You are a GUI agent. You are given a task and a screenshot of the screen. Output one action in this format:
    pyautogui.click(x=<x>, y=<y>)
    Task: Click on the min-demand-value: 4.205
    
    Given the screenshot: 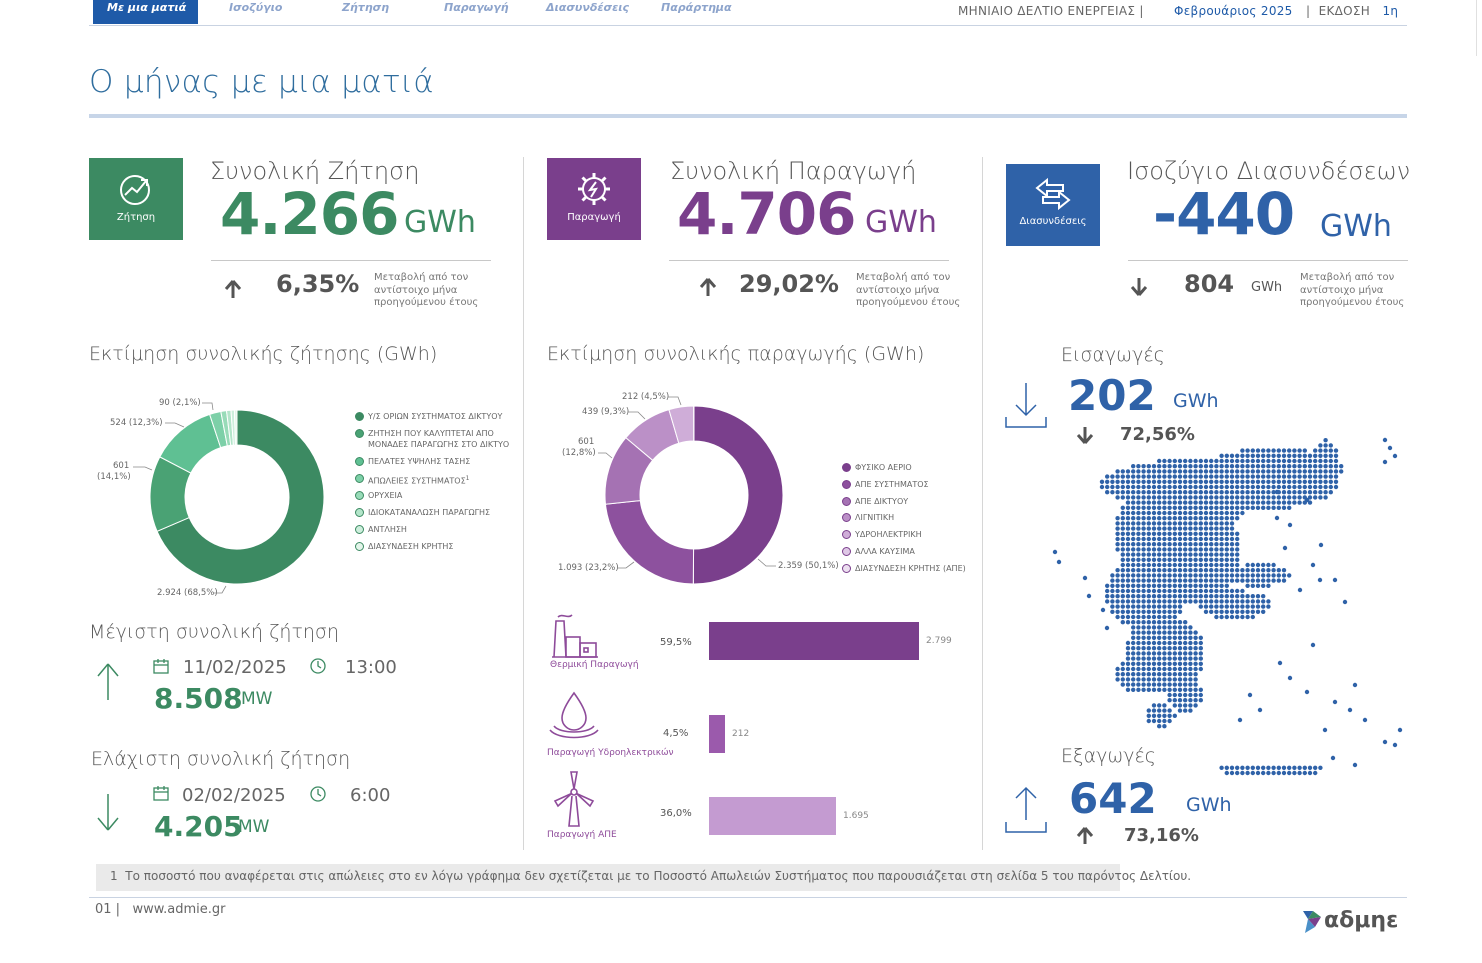 What is the action you would take?
    pyautogui.click(x=198, y=826)
    